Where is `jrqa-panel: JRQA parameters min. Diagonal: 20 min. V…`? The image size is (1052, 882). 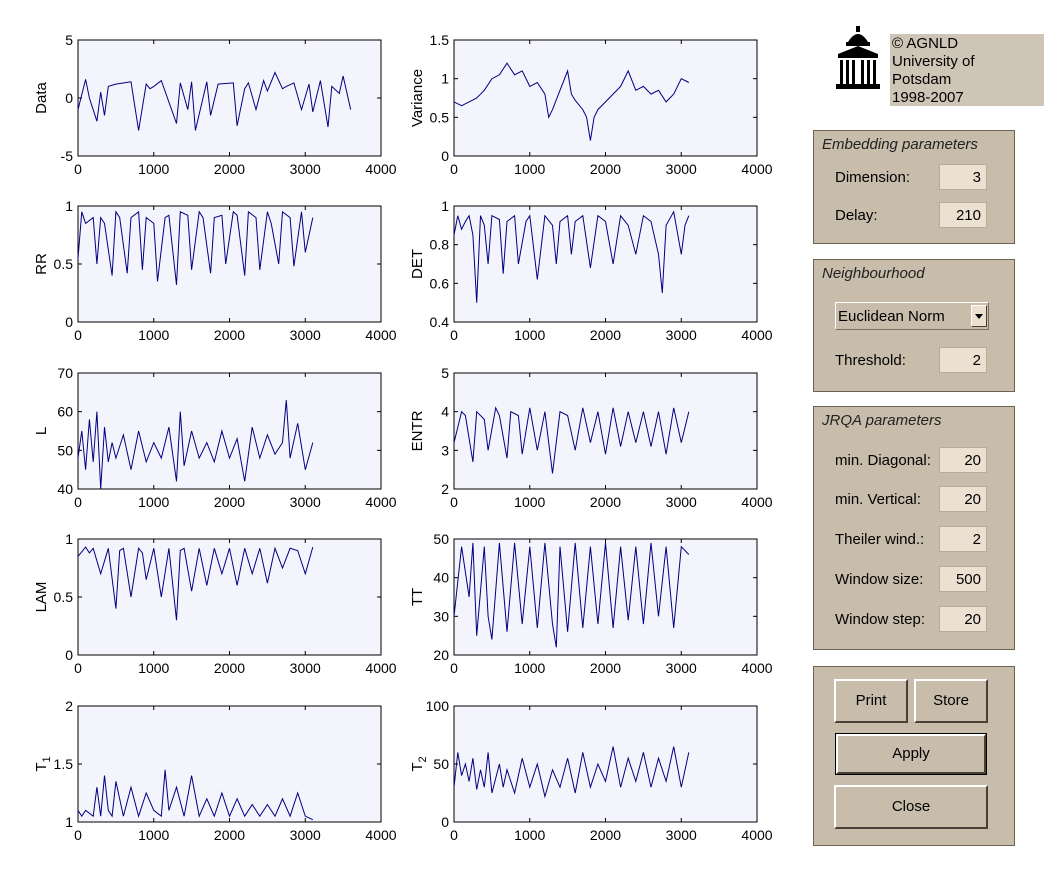 jrqa-panel: JRQA parameters min. Diagonal: 20 min. V… is located at coordinates (914, 528).